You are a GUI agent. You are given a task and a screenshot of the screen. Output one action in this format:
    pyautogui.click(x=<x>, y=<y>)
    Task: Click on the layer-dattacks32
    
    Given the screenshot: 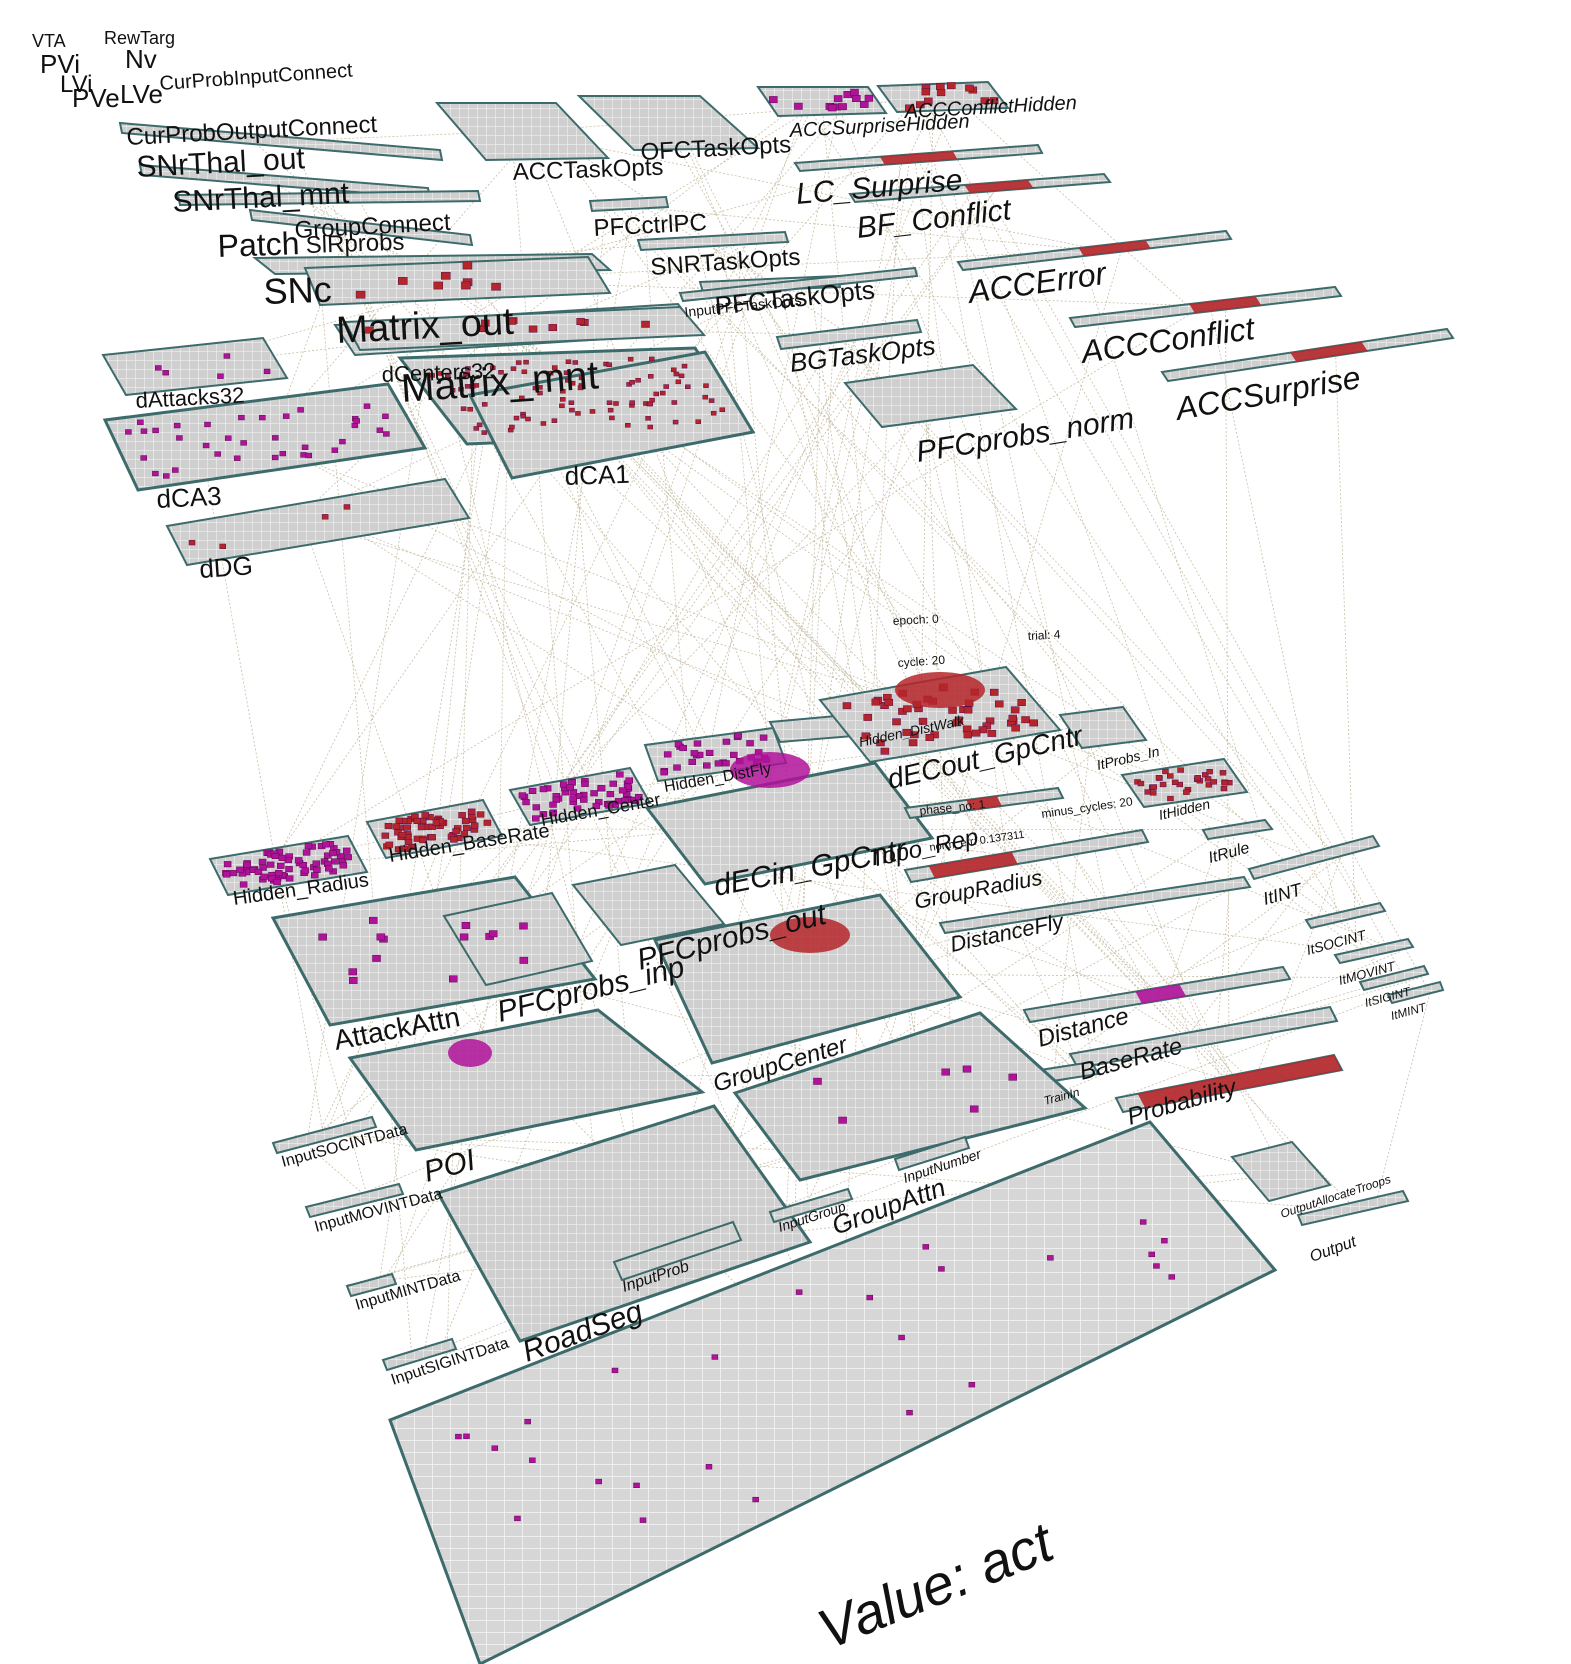 What is the action you would take?
    pyautogui.click(x=195, y=366)
    